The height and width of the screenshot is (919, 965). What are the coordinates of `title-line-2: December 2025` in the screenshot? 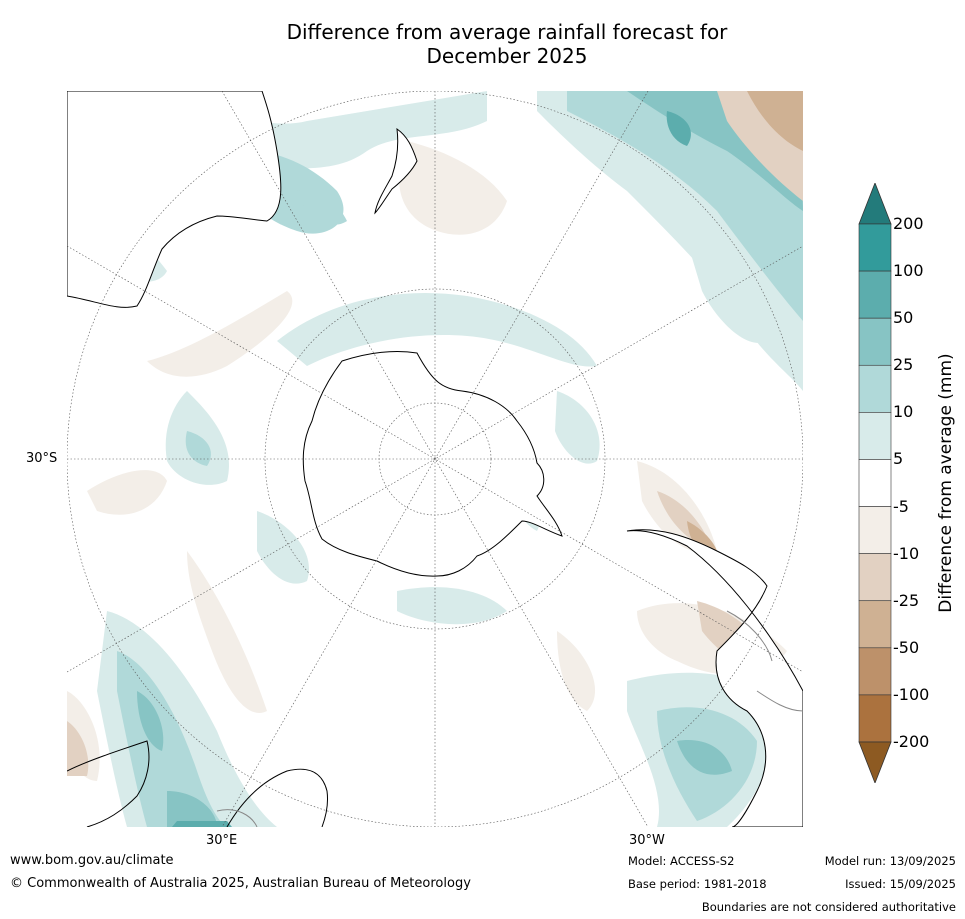 It's located at (507, 56).